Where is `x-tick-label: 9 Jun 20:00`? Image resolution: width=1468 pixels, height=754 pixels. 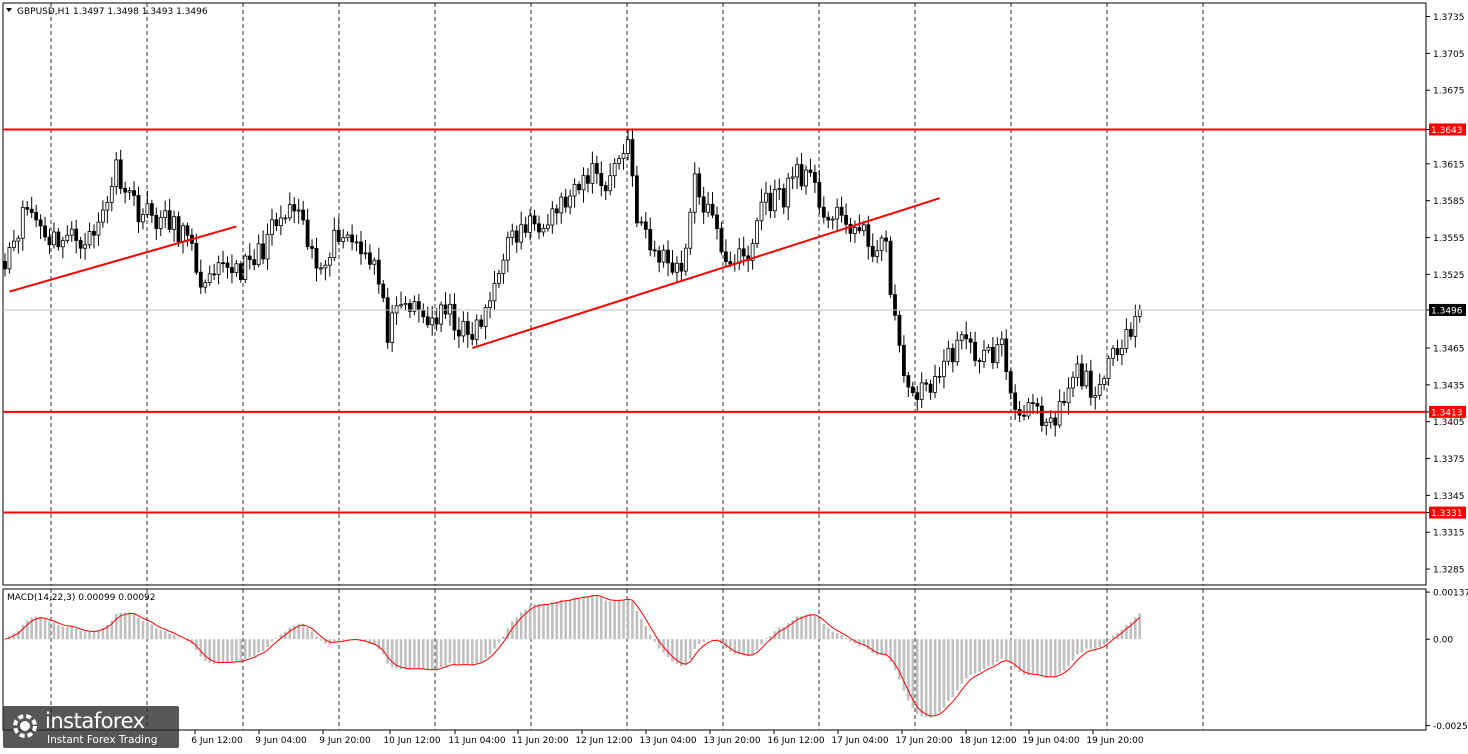 x-tick-label: 9 Jun 20:00 is located at coordinates (345, 741).